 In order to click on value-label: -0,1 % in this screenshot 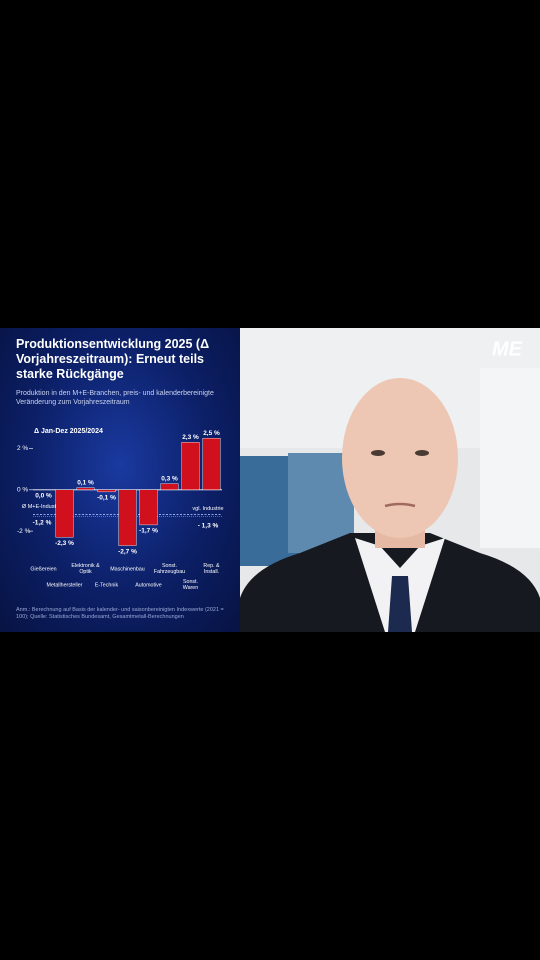, I will do `click(106, 498)`.